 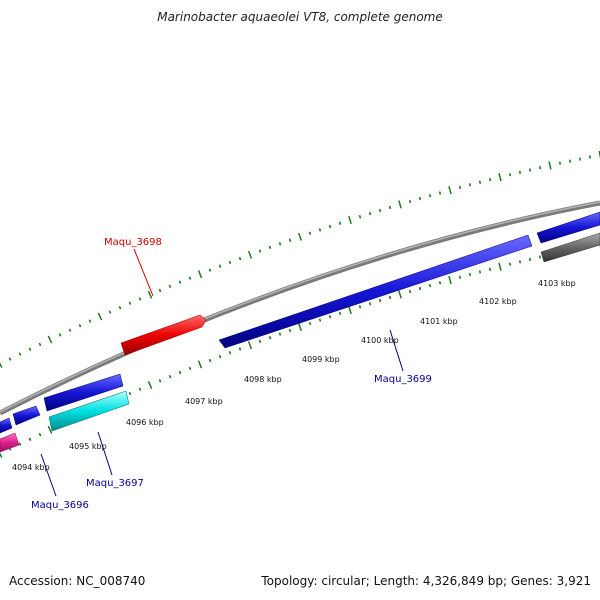 What do you see at coordinates (26, 415) in the screenshot?
I see `cds-feature-blue-small` at bounding box center [26, 415].